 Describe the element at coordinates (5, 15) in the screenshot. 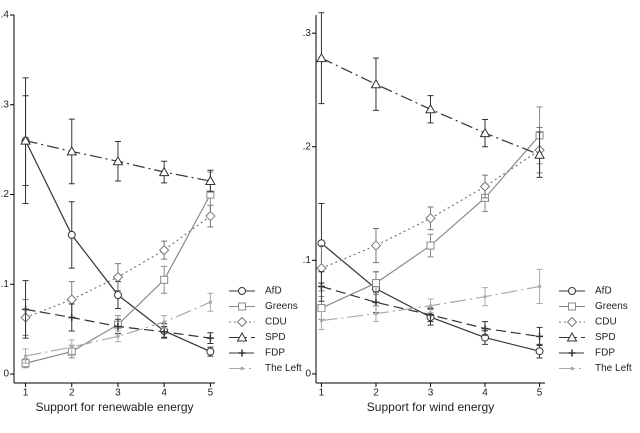

I see `y-tick-label: .4` at that location.